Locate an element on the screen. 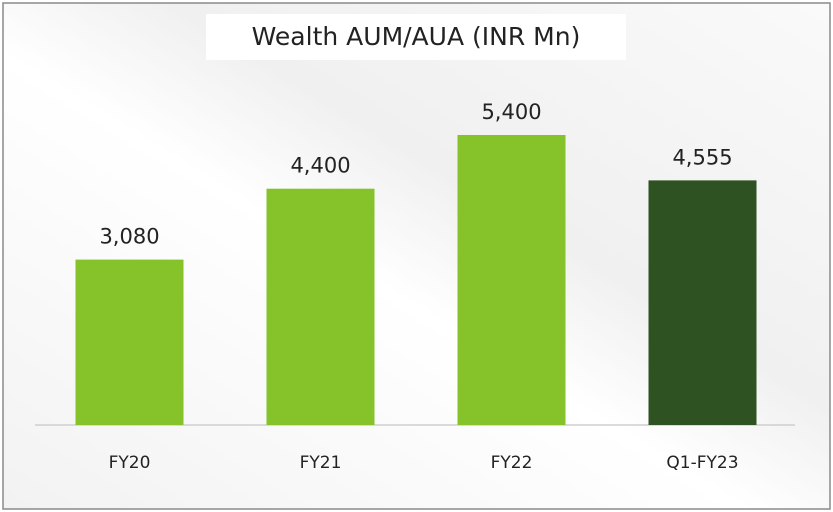  x-tick-label: FY20 is located at coordinates (130, 463).